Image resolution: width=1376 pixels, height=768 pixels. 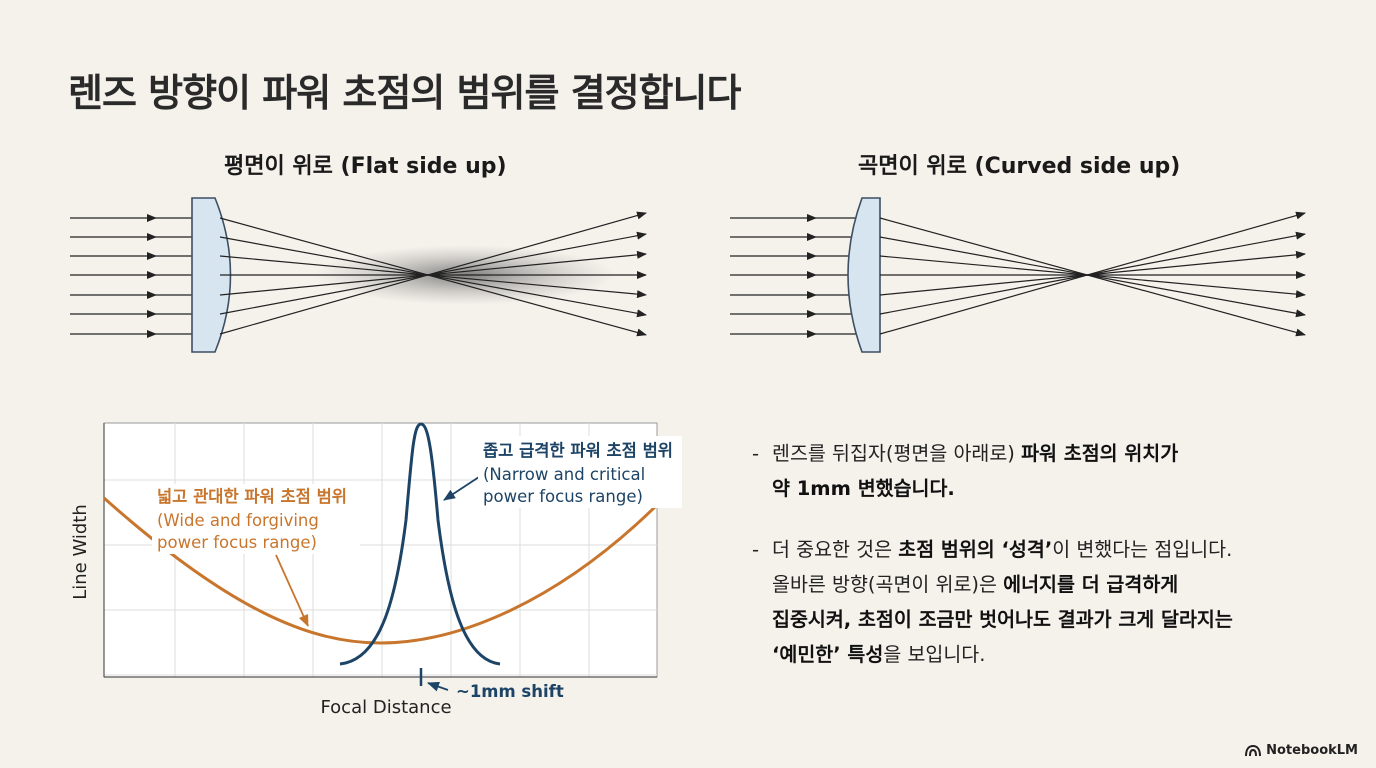 What do you see at coordinates (238, 520) in the screenshot?
I see `wide-range-label-en-1: (Wide and forgiving` at bounding box center [238, 520].